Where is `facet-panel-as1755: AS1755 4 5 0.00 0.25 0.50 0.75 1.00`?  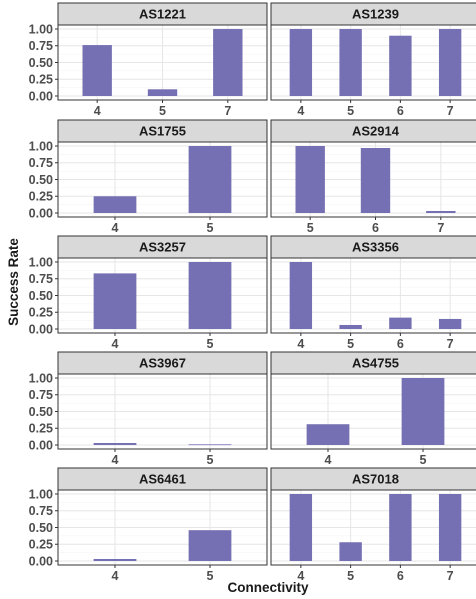 facet-panel-as1755: AS1755 4 5 0.00 0.25 0.50 0.75 1.00 is located at coordinates (148, 177).